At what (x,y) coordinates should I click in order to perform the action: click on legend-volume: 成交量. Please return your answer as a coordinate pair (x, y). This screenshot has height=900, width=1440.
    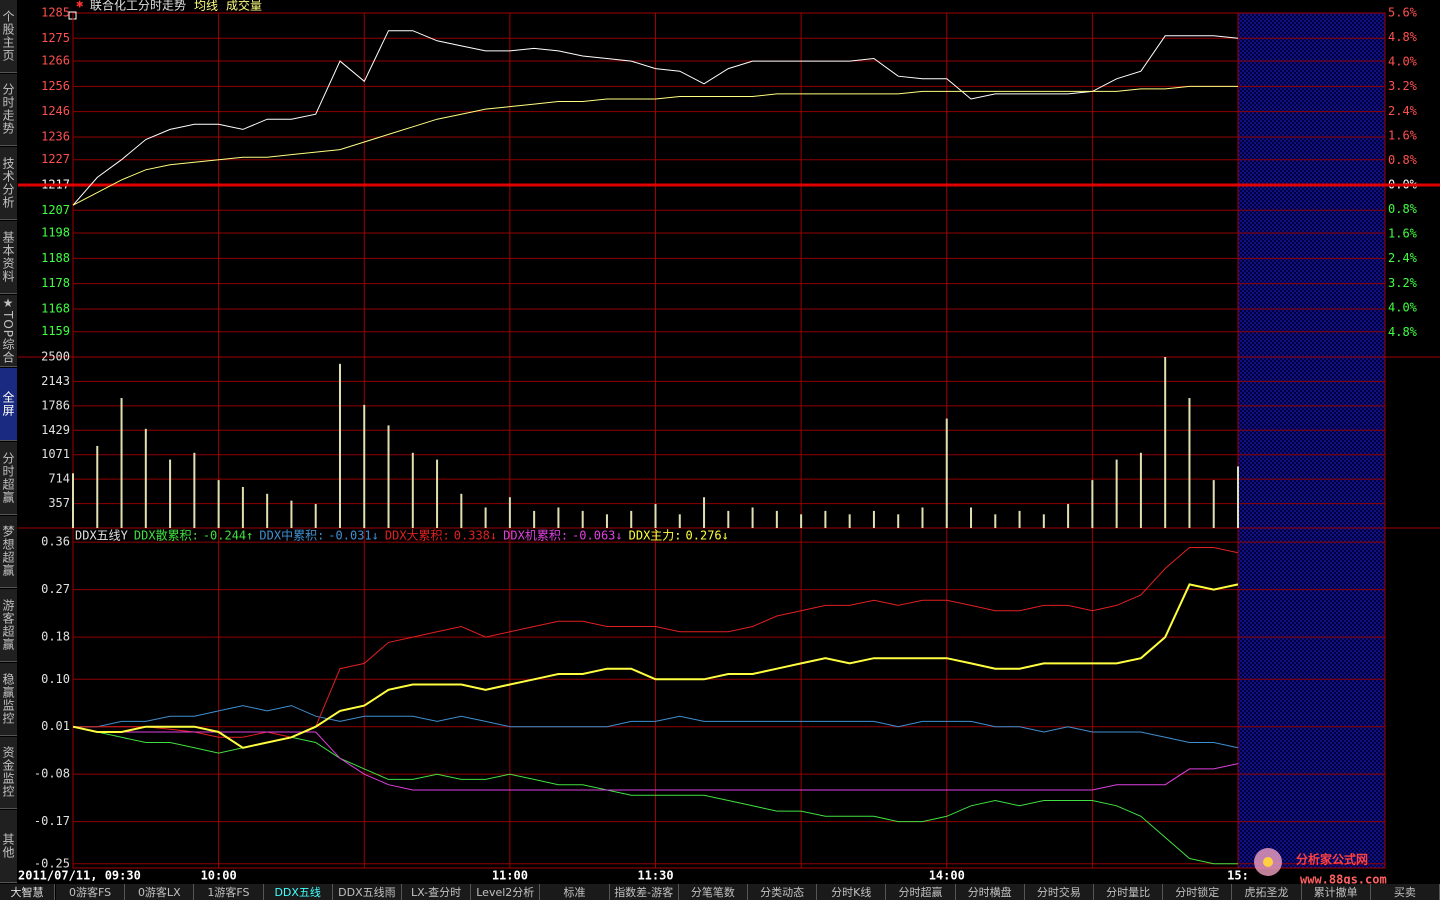
    Looking at the image, I should click on (244, 6).